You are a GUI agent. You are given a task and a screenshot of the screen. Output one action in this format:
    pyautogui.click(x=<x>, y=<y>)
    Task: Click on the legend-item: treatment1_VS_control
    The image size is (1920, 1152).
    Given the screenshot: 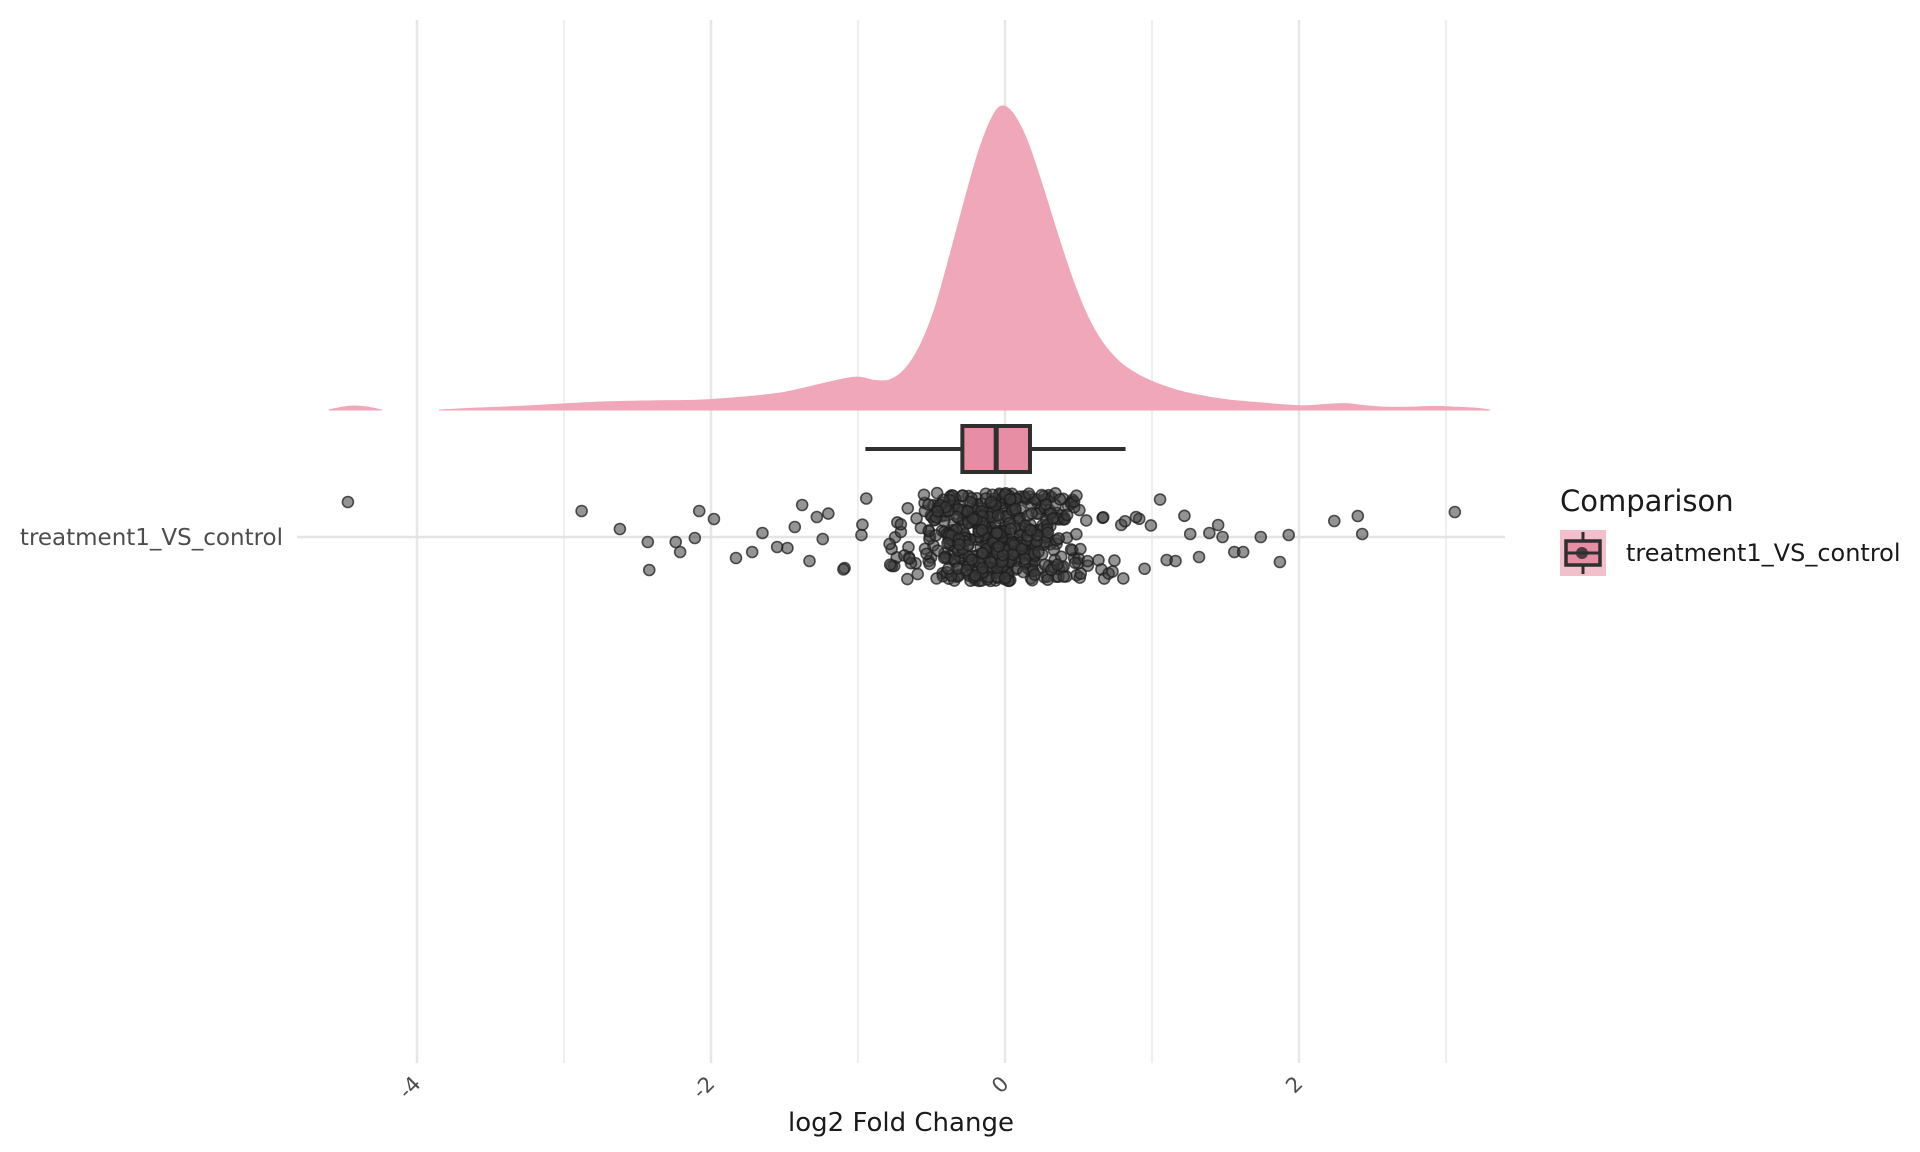 What is the action you would take?
    pyautogui.click(x=1730, y=553)
    